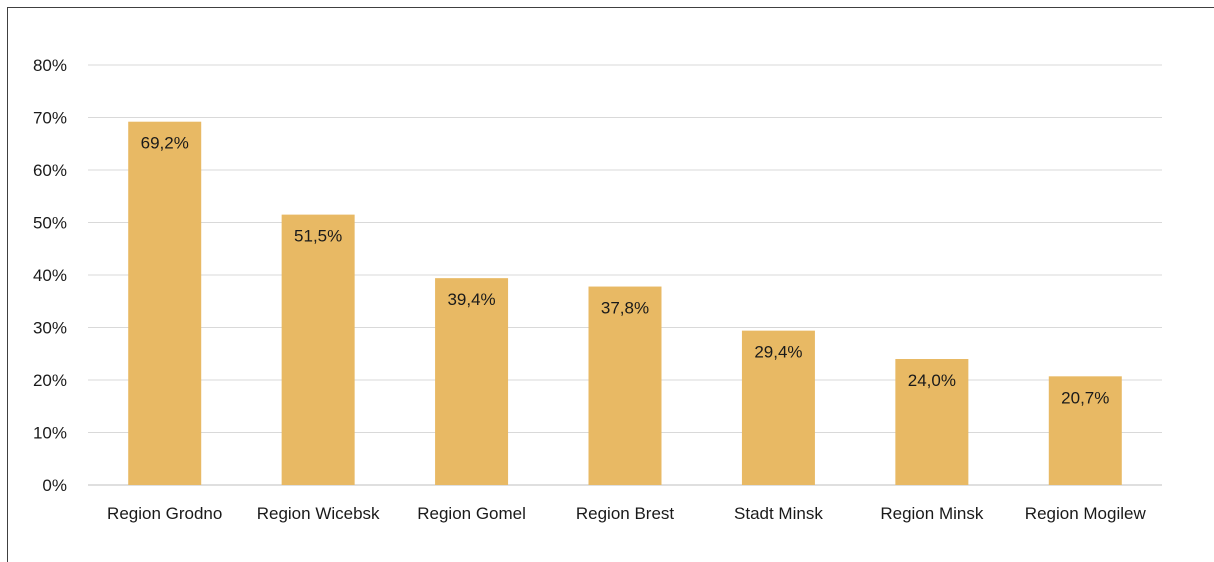  I want to click on x-tick-label: Stadt Minsk, so click(778, 513).